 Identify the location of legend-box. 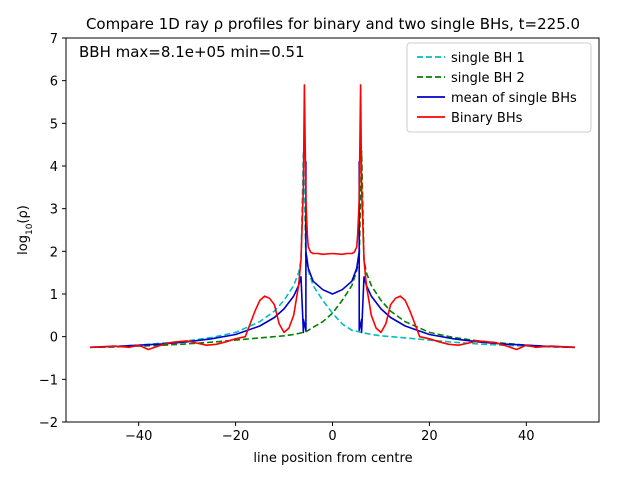
(499, 87).